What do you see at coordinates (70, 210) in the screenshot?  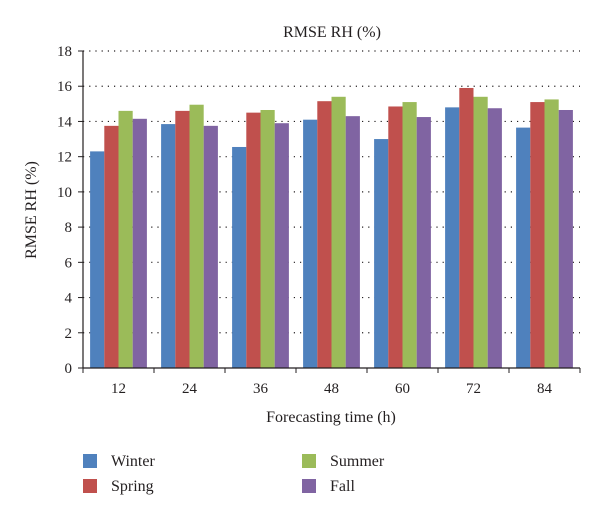 I see `y-axis-ticks: 0 2 4 6 8 10 12 14 16 18` at bounding box center [70, 210].